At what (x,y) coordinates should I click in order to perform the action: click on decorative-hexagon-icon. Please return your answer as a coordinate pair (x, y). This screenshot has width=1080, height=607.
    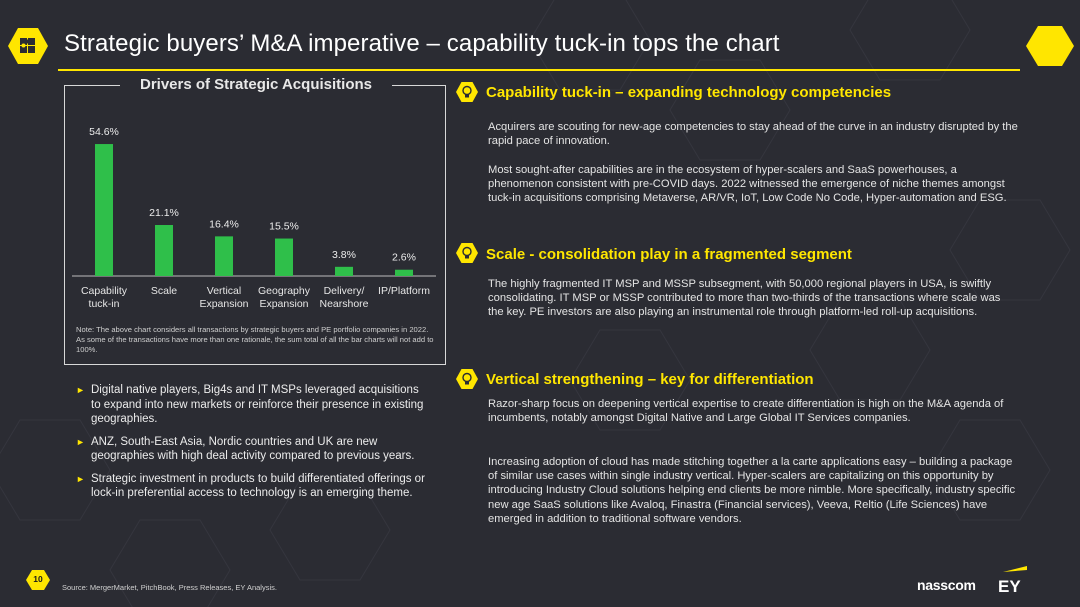
    Looking at the image, I should click on (1050, 46).